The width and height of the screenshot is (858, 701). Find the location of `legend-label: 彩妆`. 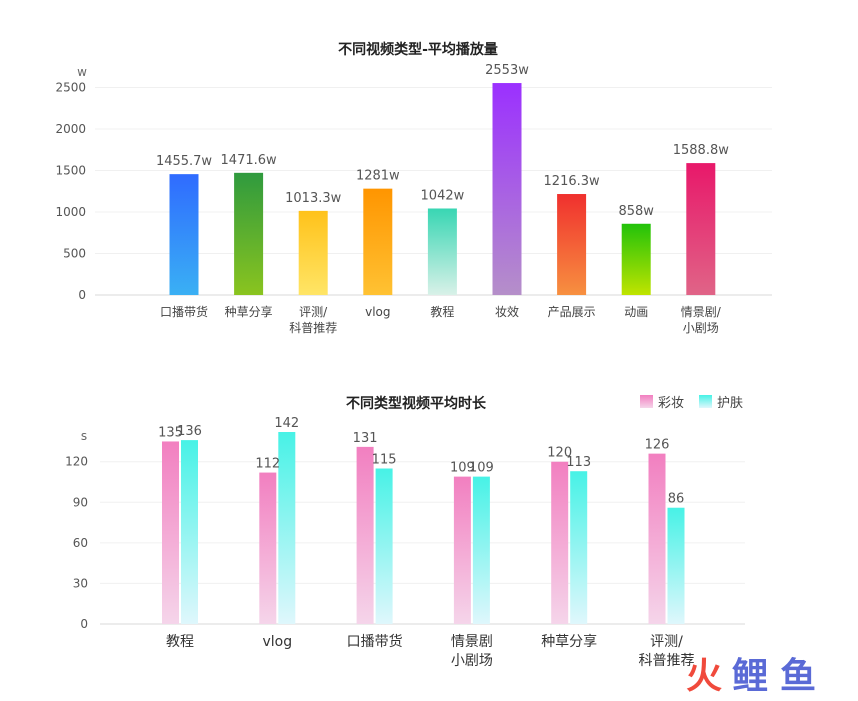

legend-label: 彩妆 is located at coordinates (671, 403).